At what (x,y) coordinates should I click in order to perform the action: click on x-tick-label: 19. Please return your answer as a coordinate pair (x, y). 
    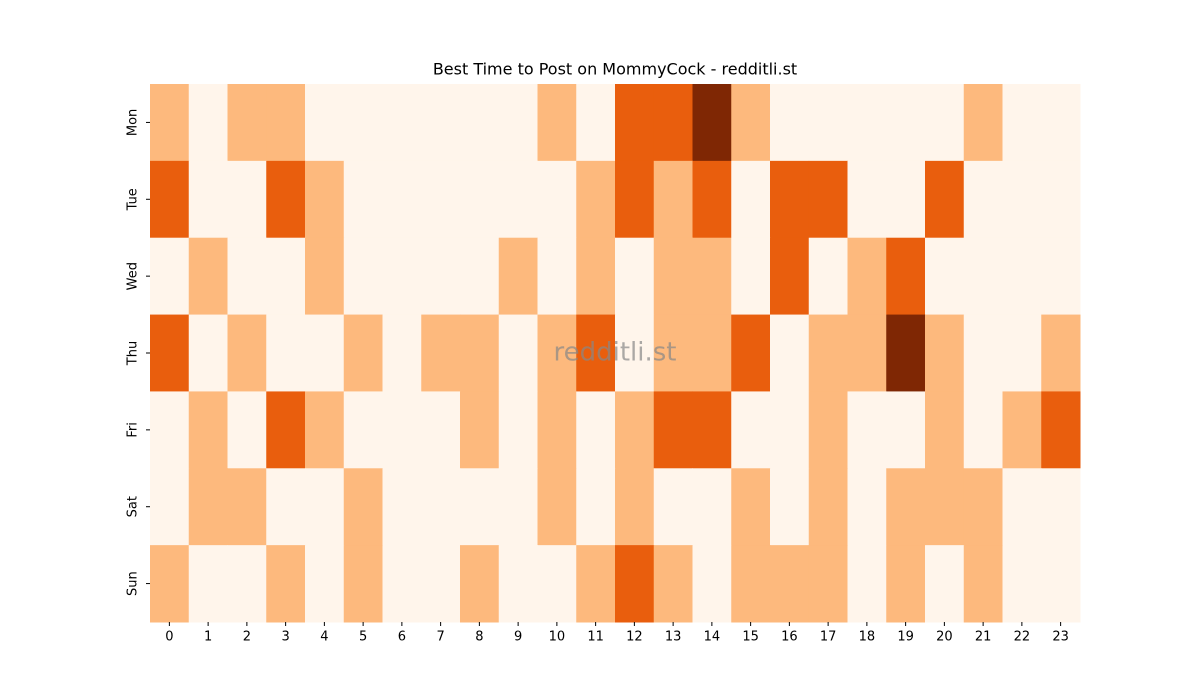
    Looking at the image, I should click on (905, 637).